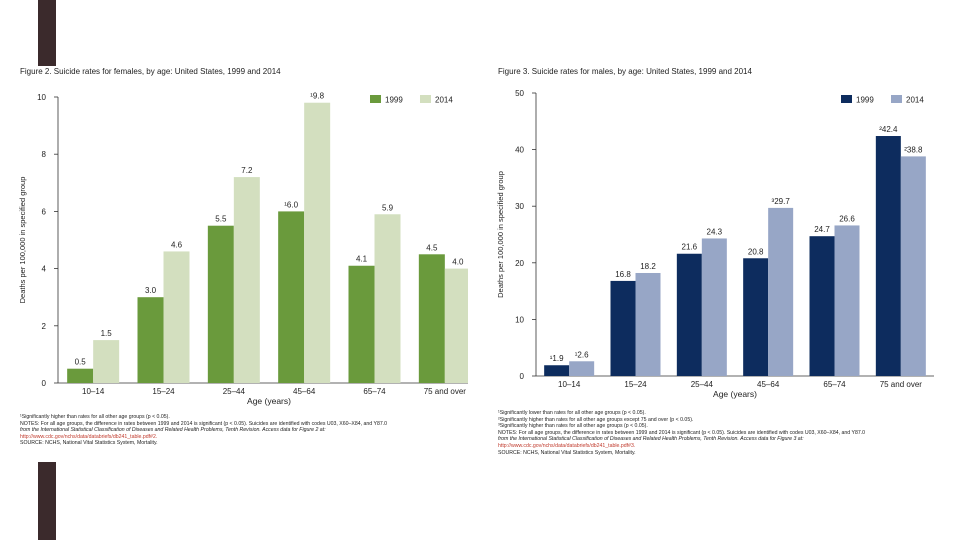 The height and width of the screenshot is (540, 960). I want to click on fig2-y-tick-label: 4, so click(44, 269).